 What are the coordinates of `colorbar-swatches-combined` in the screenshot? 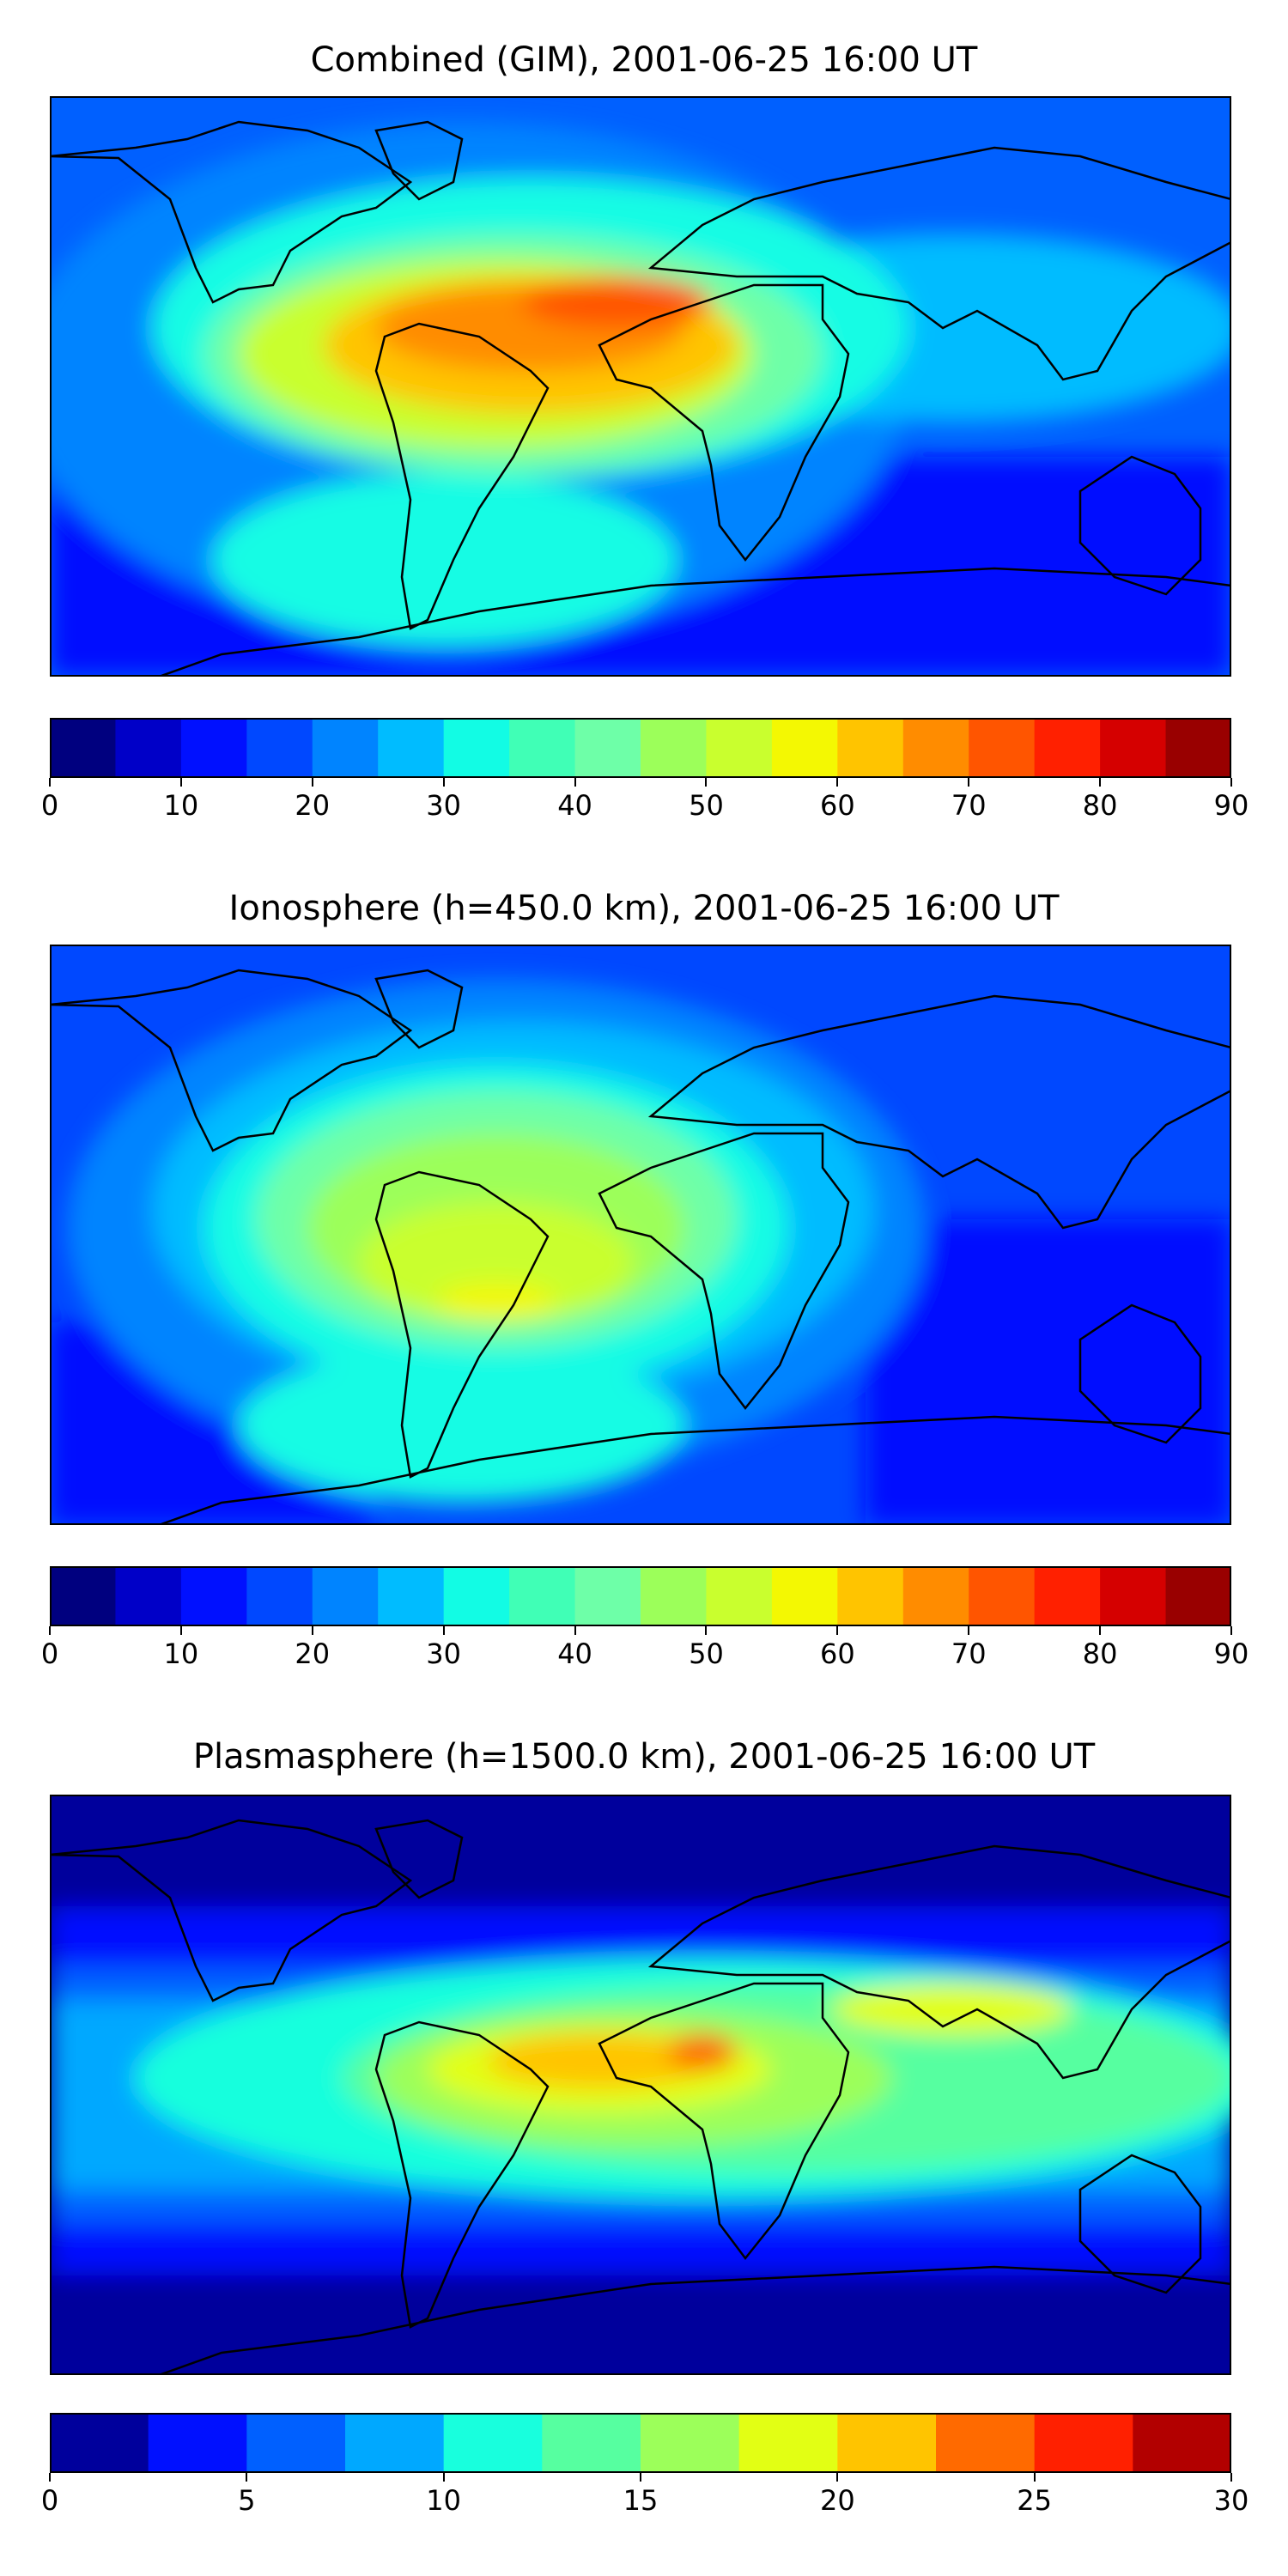 It's located at (641, 748).